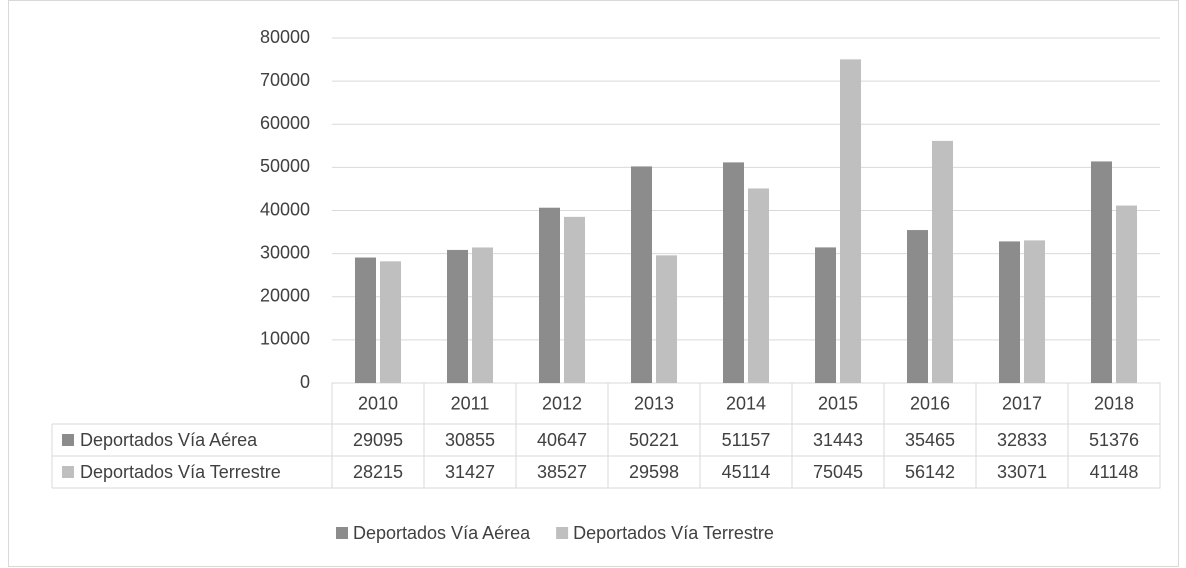 Image resolution: width=1186 pixels, height=568 pixels. I want to click on x-tick-label: 2012, so click(562, 403).